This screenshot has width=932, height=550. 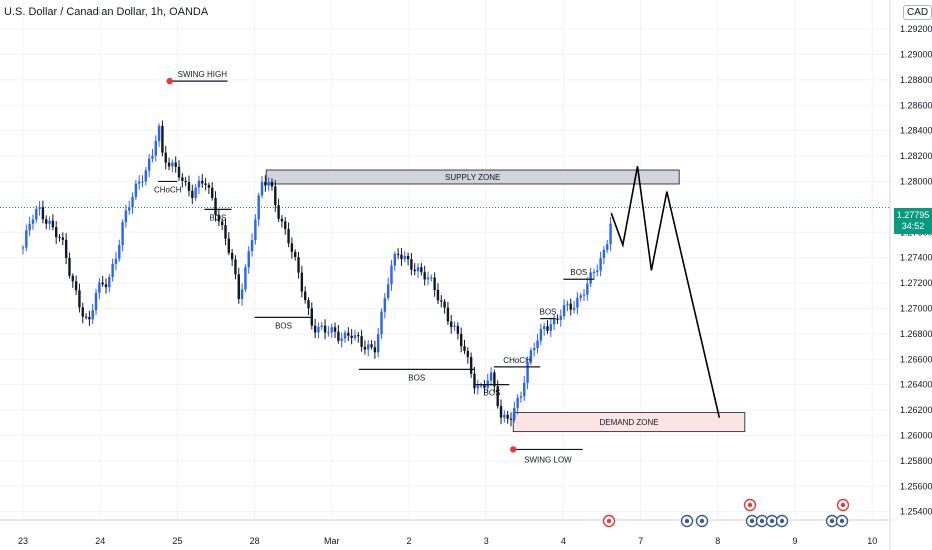 I want to click on y-tick-label: 1.28000, so click(x=916, y=181).